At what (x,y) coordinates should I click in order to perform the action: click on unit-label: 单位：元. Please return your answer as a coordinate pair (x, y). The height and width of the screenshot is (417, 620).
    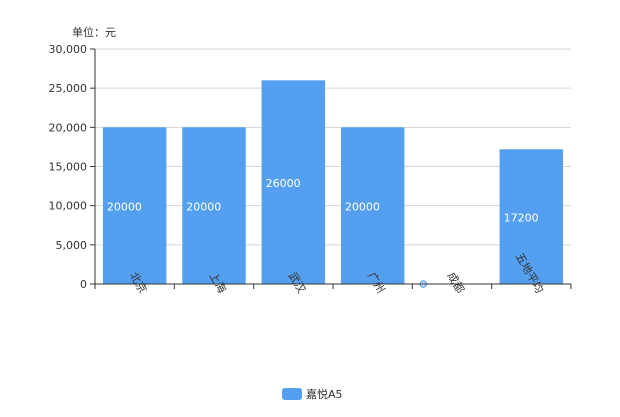
    Looking at the image, I should click on (94, 32).